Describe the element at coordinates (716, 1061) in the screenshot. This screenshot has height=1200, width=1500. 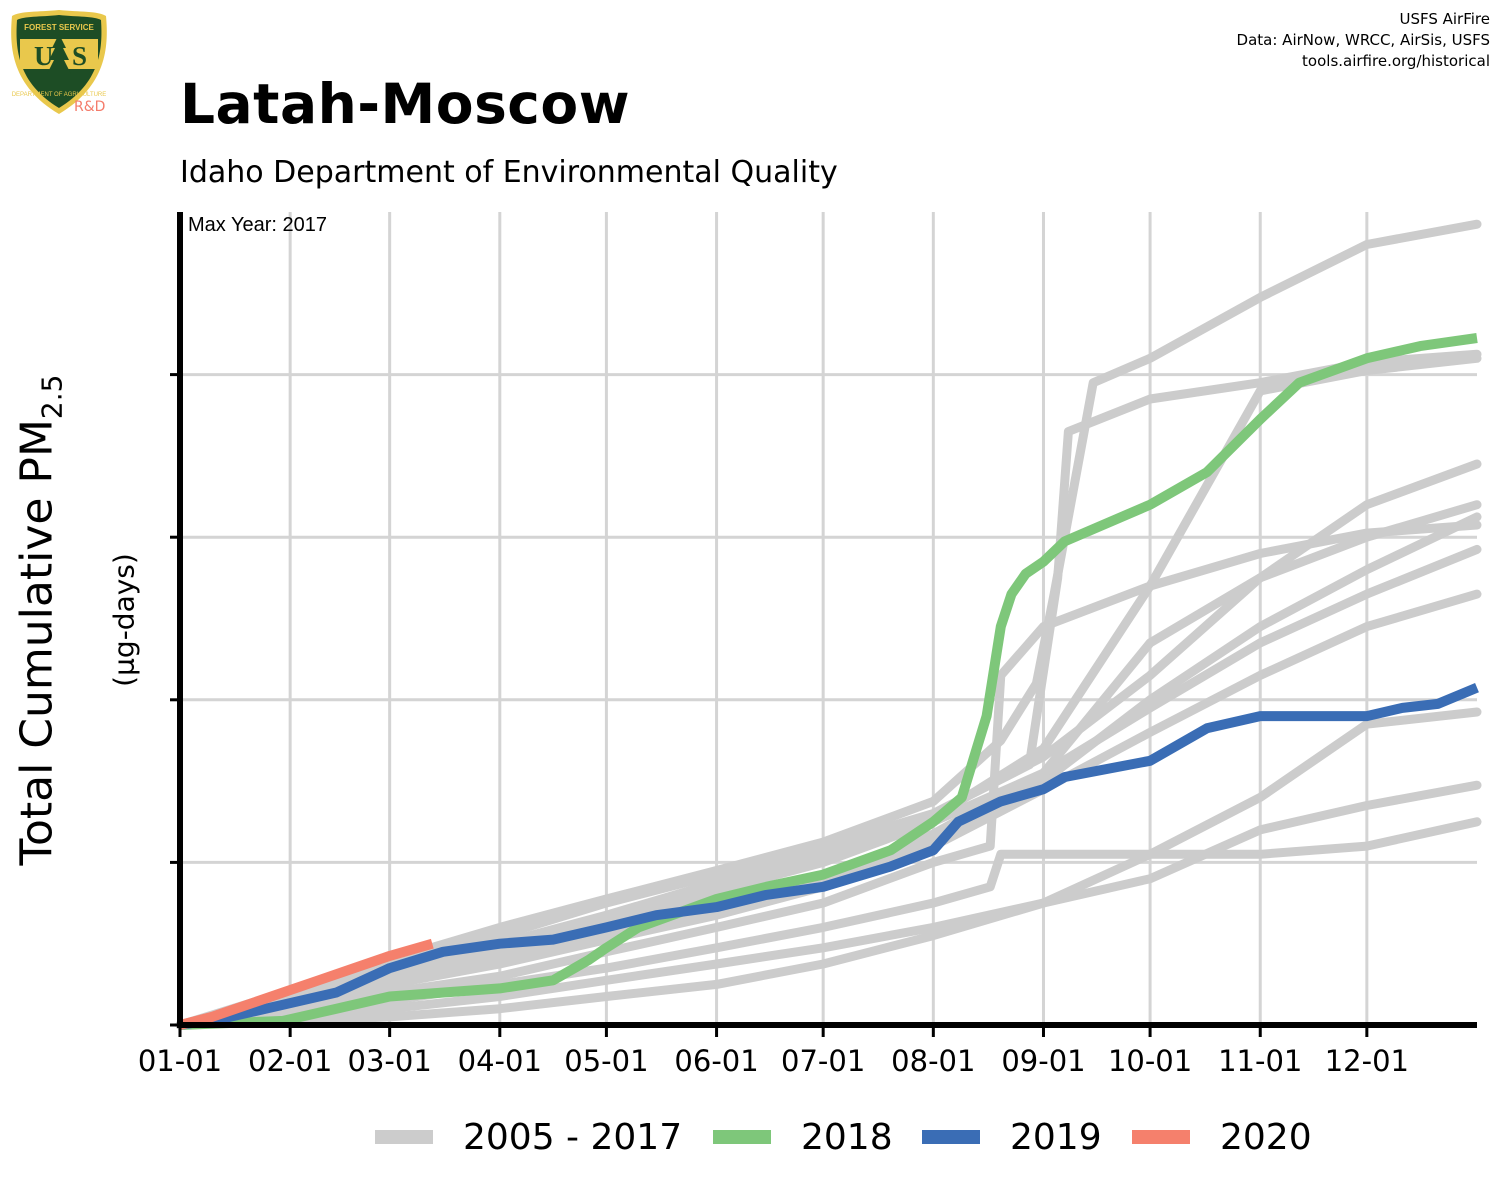
I see `x-tick-label: 06-01` at that location.